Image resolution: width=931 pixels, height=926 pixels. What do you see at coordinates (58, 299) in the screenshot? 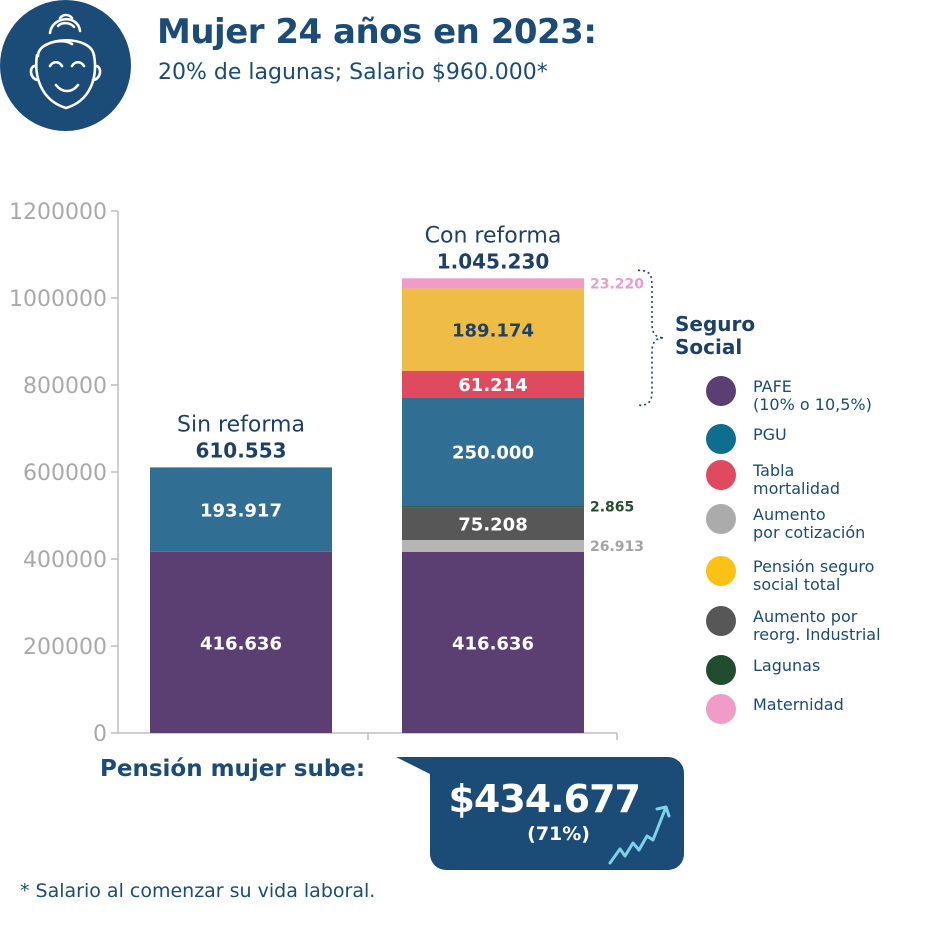
I see `y-tick-label: 1000000` at bounding box center [58, 299].